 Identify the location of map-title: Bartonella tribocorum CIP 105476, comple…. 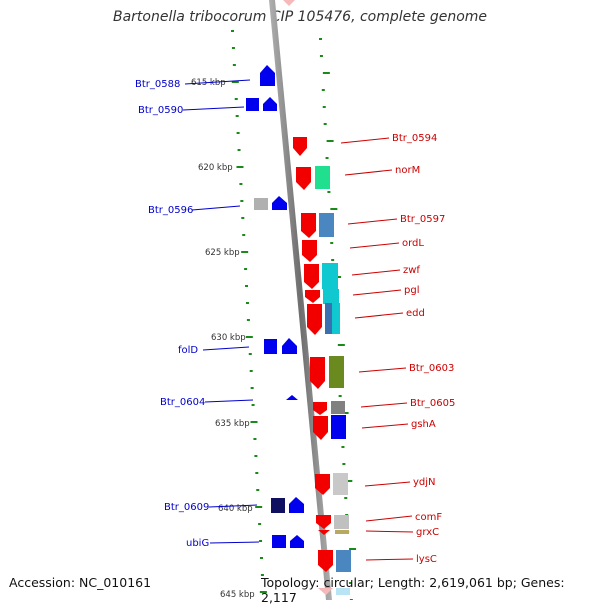
(300, 17).